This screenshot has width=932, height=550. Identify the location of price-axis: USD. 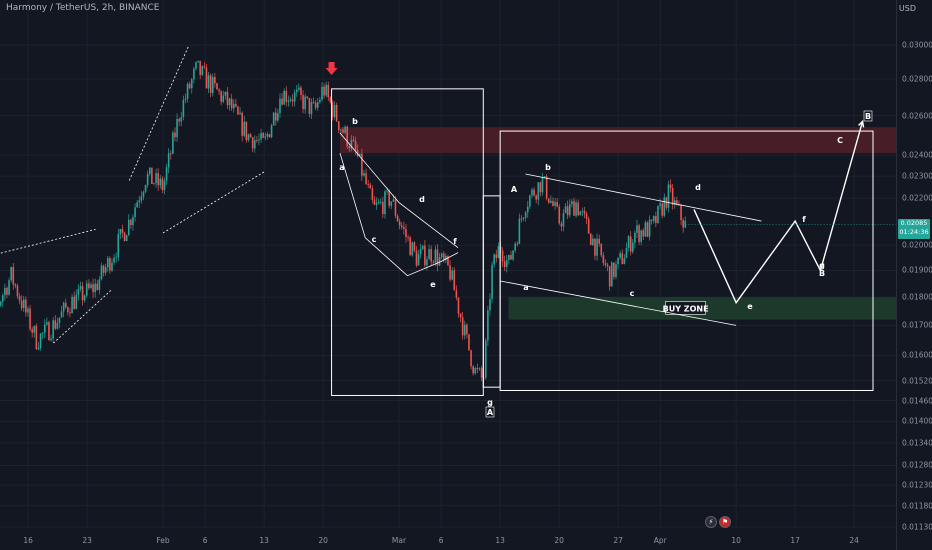
(914, 275).